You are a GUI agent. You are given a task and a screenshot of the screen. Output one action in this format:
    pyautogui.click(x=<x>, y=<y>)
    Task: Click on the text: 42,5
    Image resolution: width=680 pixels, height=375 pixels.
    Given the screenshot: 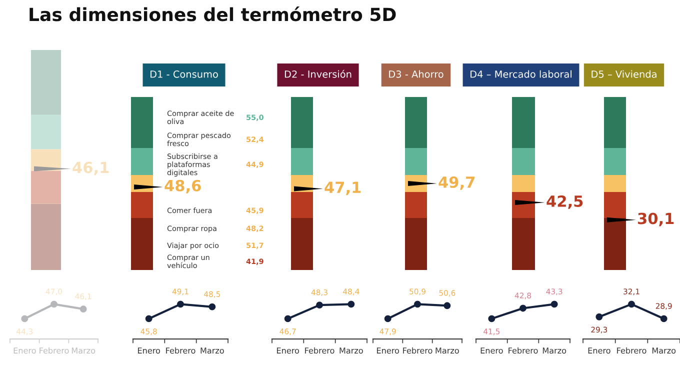 What is the action you would take?
    pyautogui.click(x=564, y=202)
    